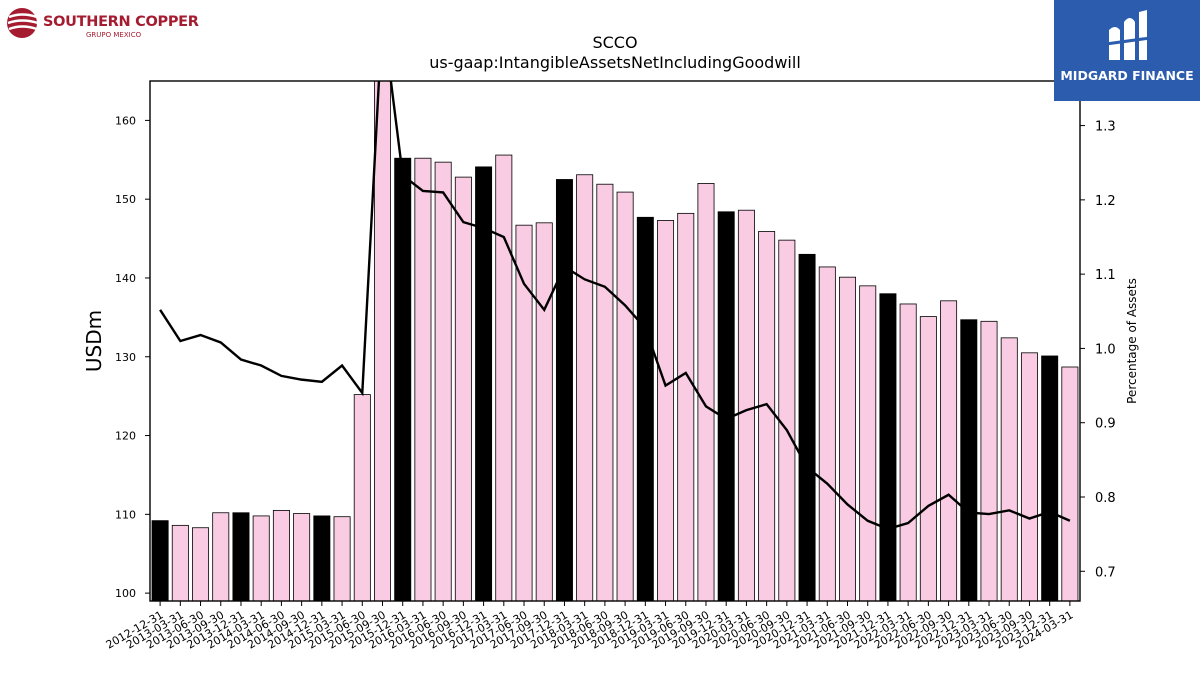 The width and height of the screenshot is (1200, 675). Describe the element at coordinates (1105, 498) in the screenshot. I see `y2-tick-label: 0.8` at that location.